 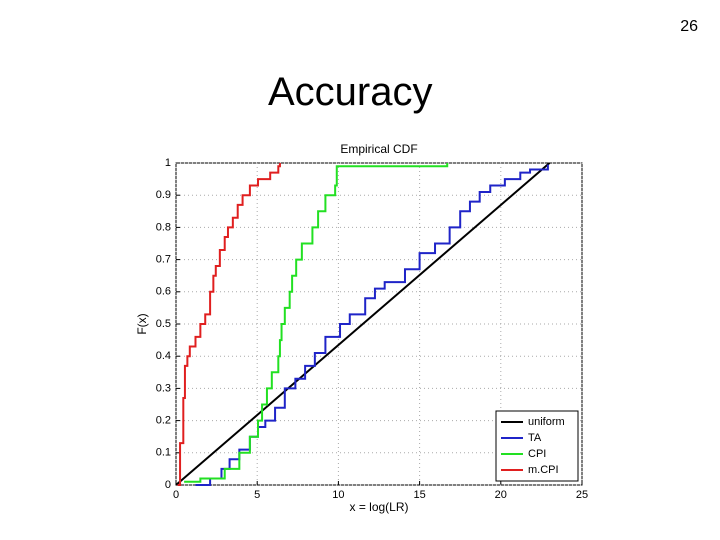 What do you see at coordinates (163, 453) in the screenshot?
I see `y-tick-label: 0.1` at bounding box center [163, 453].